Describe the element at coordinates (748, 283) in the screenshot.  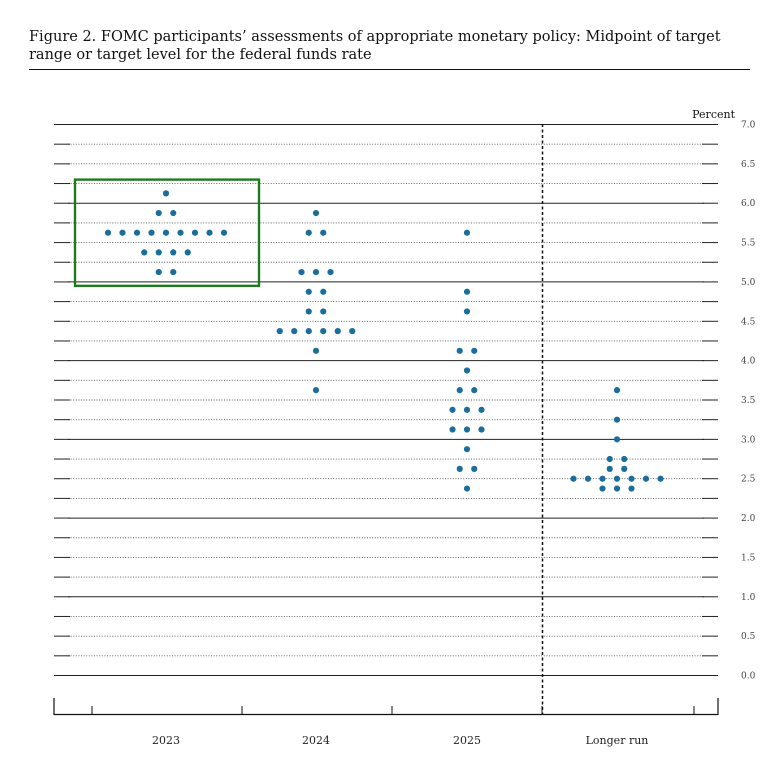
I see `y-tick-label: 5.0` at that location.